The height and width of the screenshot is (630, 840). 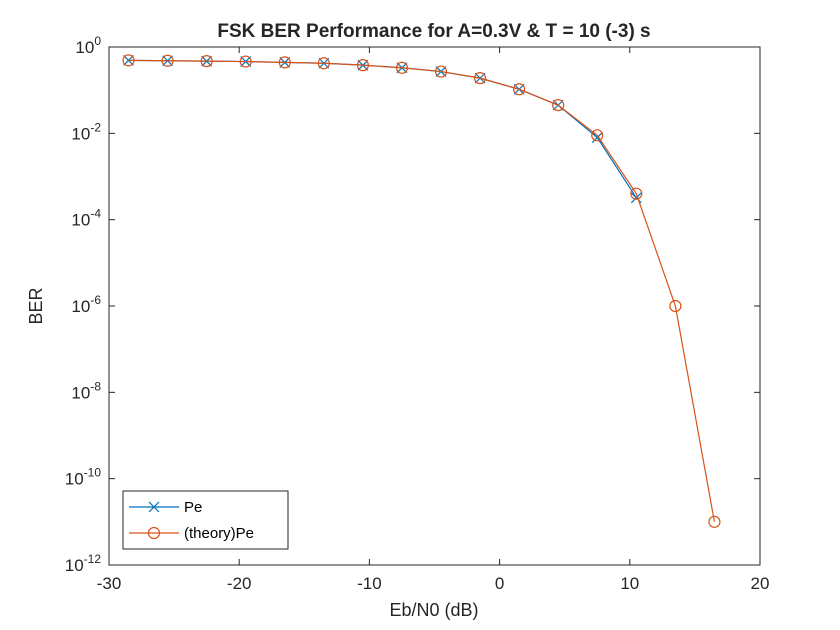 What do you see at coordinates (97, 41) in the screenshot?
I see `y-tick-exponent: 0` at bounding box center [97, 41].